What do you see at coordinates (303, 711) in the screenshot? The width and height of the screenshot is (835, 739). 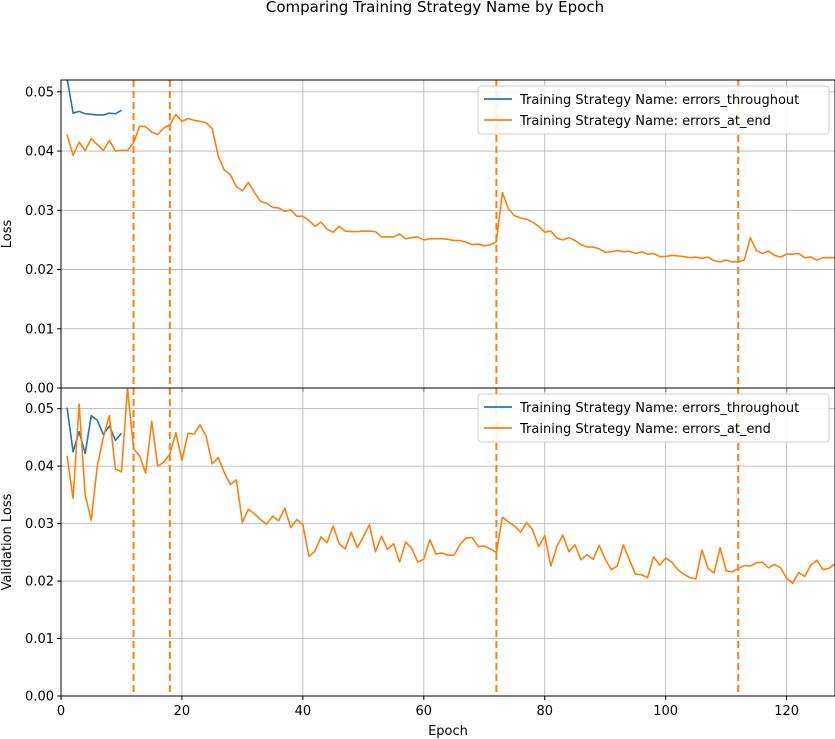 I see `x-tick-label: 40` at bounding box center [303, 711].